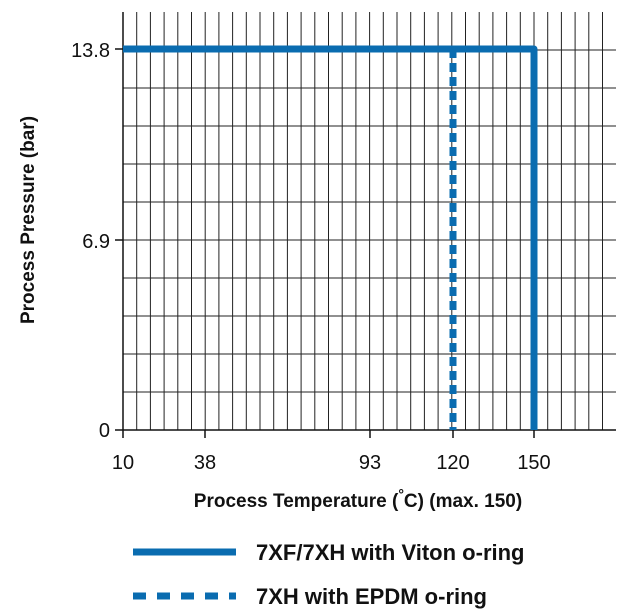  Describe the element at coordinates (452, 463) in the screenshot. I see `x-tick-label: 120` at that location.